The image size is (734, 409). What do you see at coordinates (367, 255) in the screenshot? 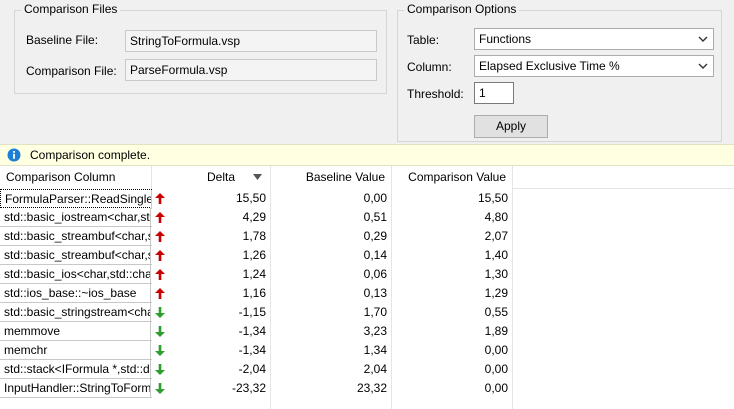
I see `table-row: std::basic_streambuf<char,s 1,26 0,14 1,40` at bounding box center [367, 255].